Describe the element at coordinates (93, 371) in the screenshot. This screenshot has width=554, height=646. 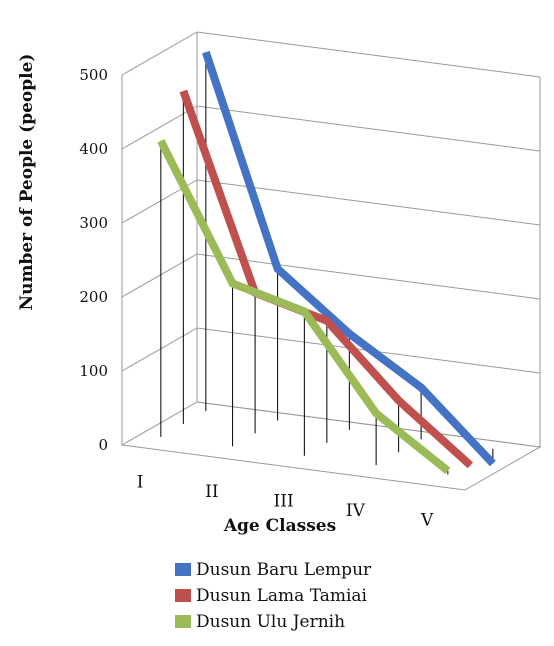
I see `y-tick-label: 100` at that location.